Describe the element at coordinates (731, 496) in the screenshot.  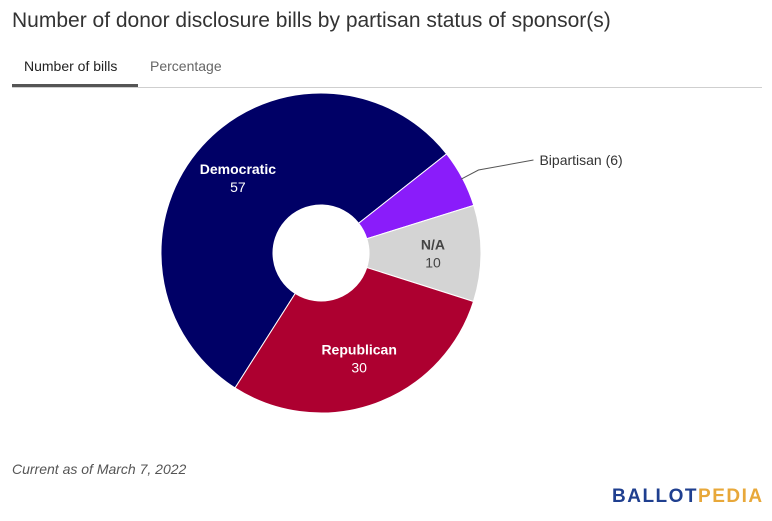
I see `logo-part-pedia: PEDIA` at that location.